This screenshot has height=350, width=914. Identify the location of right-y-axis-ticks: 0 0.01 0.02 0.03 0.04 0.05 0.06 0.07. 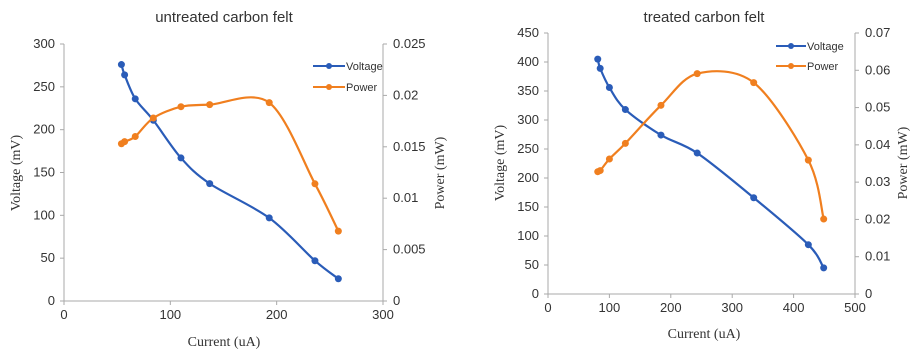
(872, 163).